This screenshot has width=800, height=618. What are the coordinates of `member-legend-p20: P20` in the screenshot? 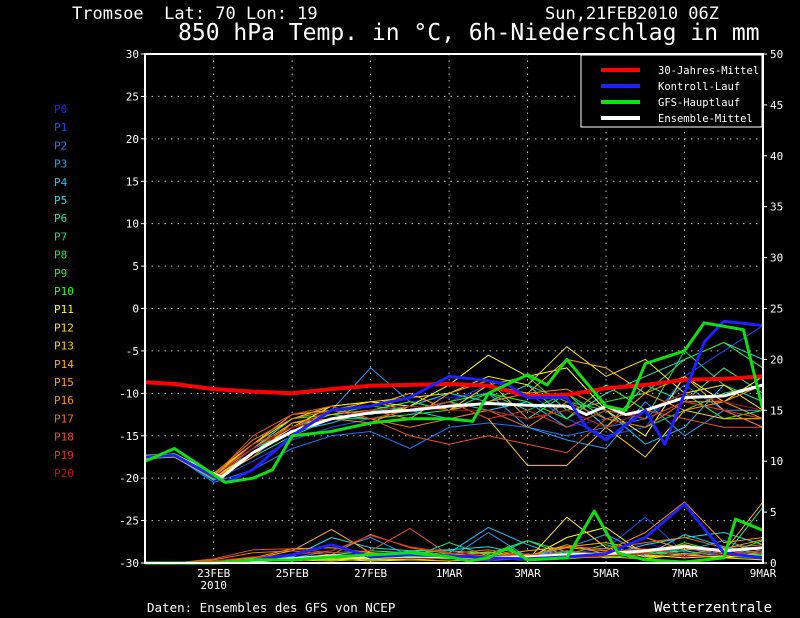 It's located at (64, 473).